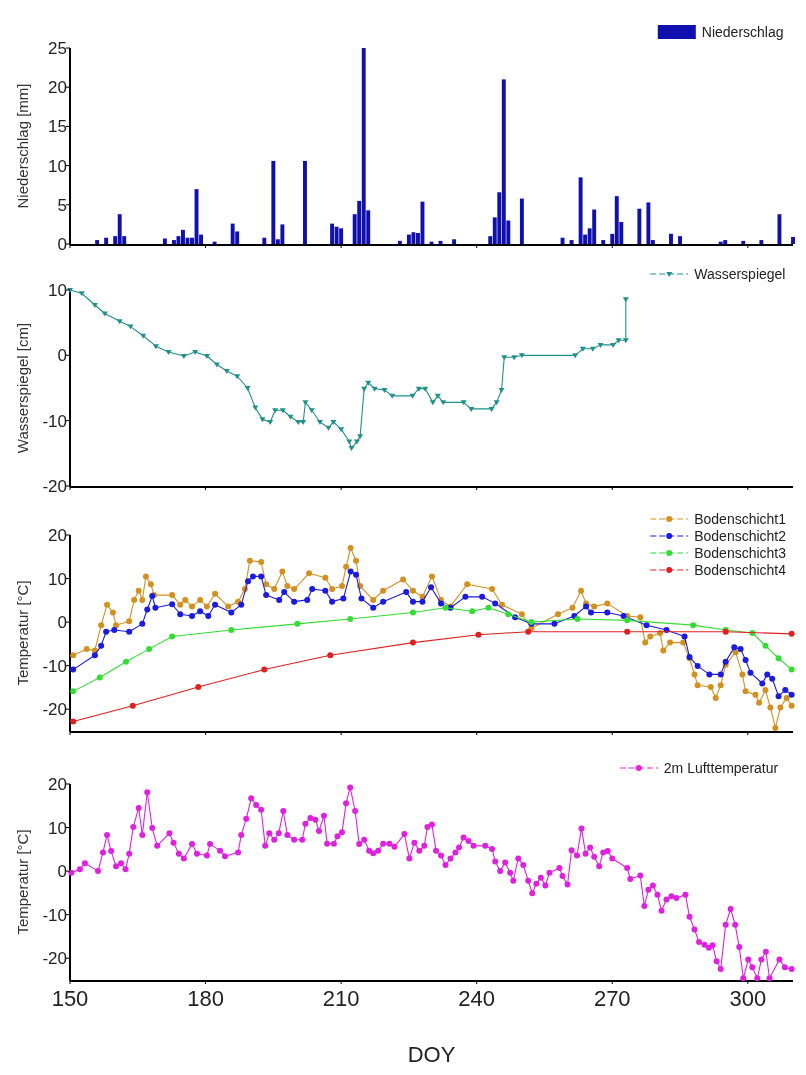  What do you see at coordinates (740, 536) in the screenshot?
I see `legend-label: Bodenschicht2` at bounding box center [740, 536].